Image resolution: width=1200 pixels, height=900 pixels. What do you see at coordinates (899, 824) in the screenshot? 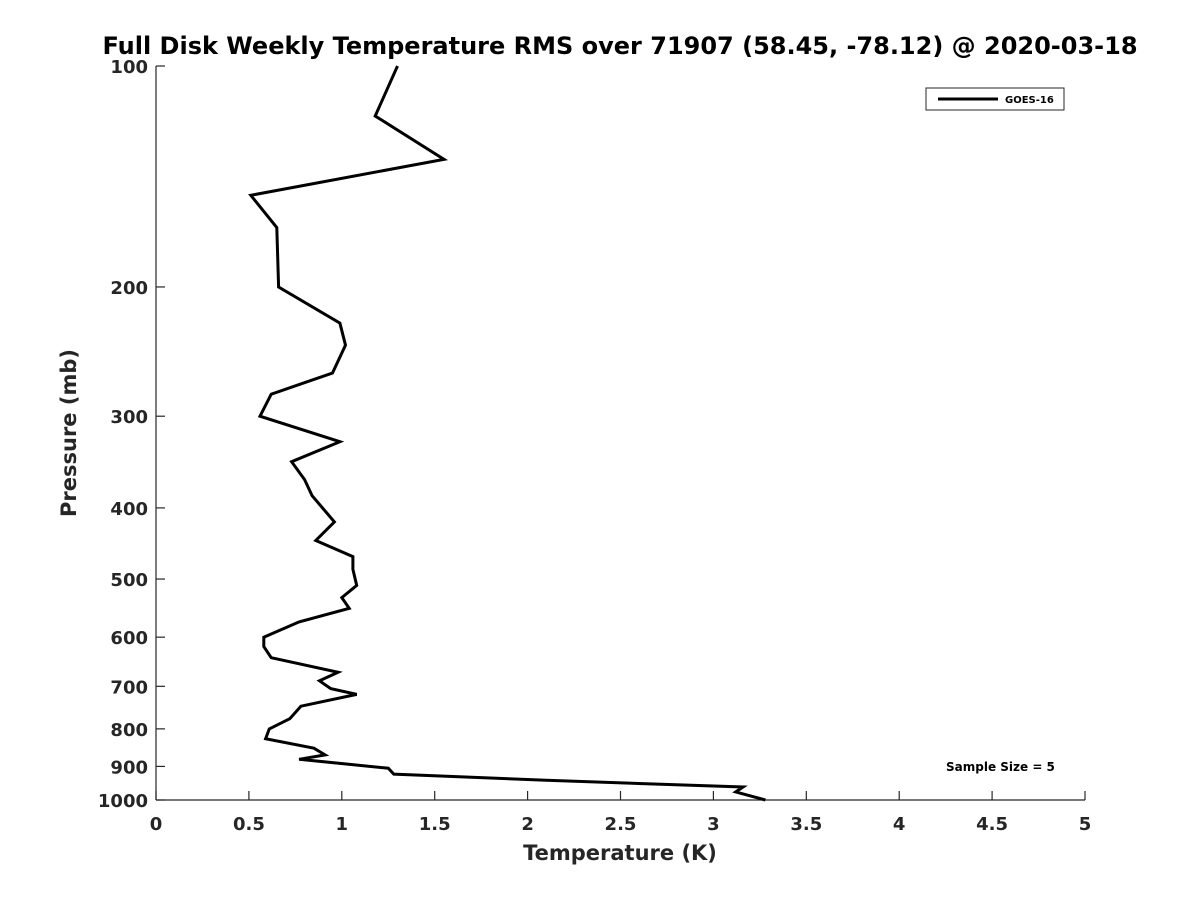
I see `x-tick-label: 4` at bounding box center [899, 824].